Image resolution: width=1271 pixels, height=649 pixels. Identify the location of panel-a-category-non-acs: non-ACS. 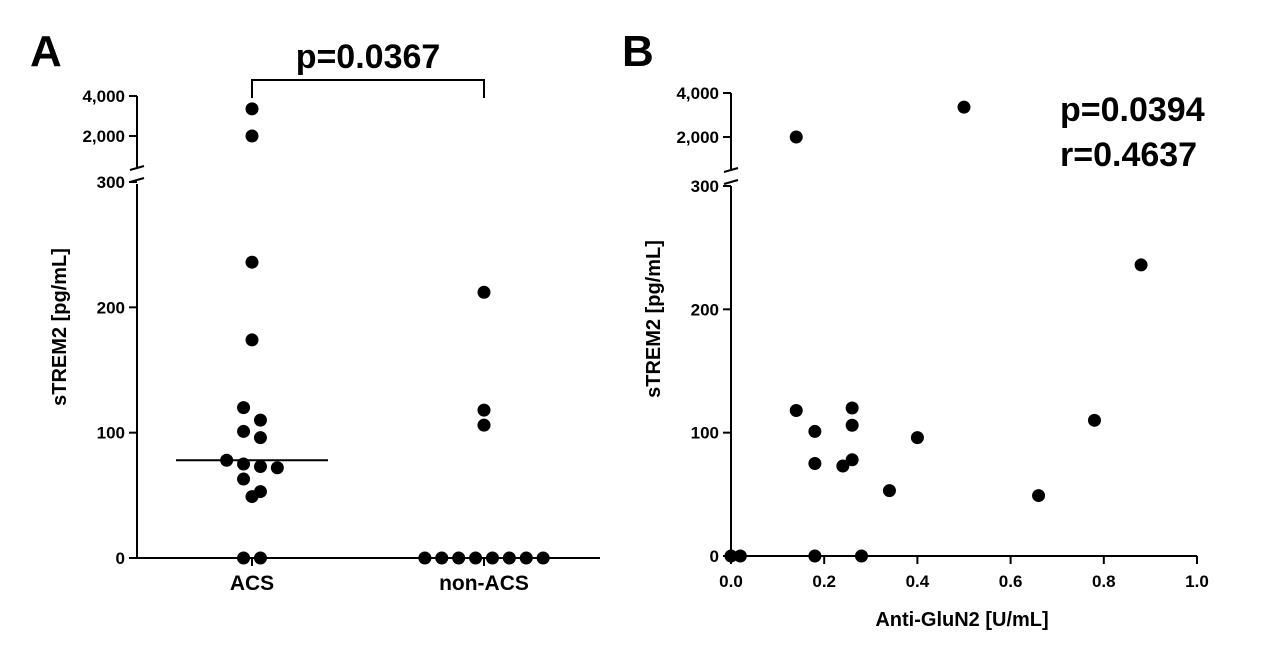
(484, 583).